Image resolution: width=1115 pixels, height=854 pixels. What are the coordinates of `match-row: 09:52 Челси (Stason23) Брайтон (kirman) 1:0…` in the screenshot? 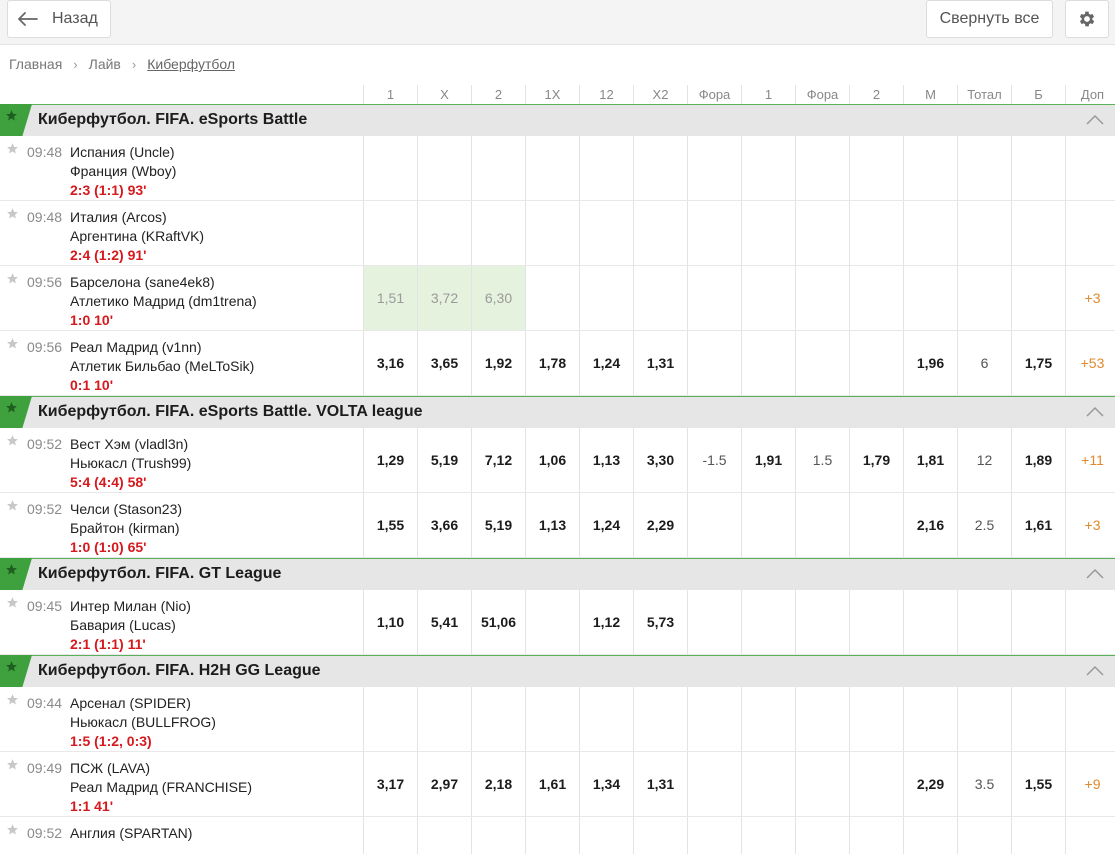 It's located at (557, 525).